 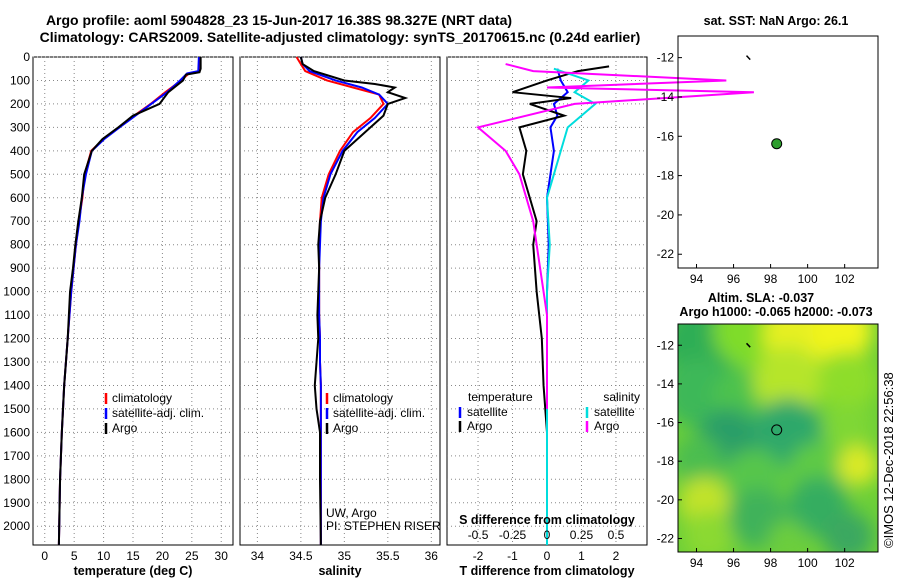 What do you see at coordinates (133, 556) in the screenshot?
I see `x-tick-label: 15` at bounding box center [133, 556].